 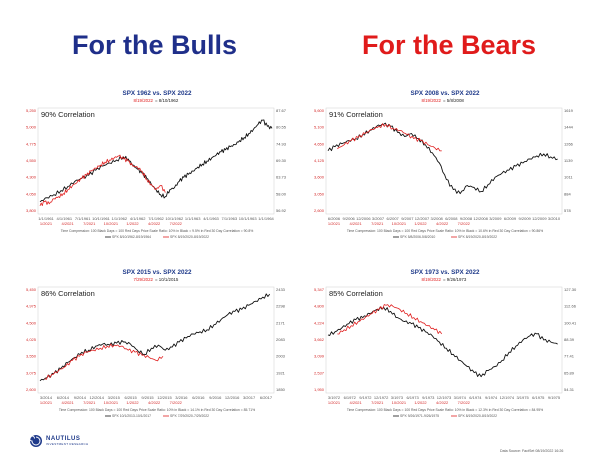 What do you see at coordinates (349, 218) in the screenshot?
I see `bottom-tick-label: 9/2006` at bounding box center [349, 218].